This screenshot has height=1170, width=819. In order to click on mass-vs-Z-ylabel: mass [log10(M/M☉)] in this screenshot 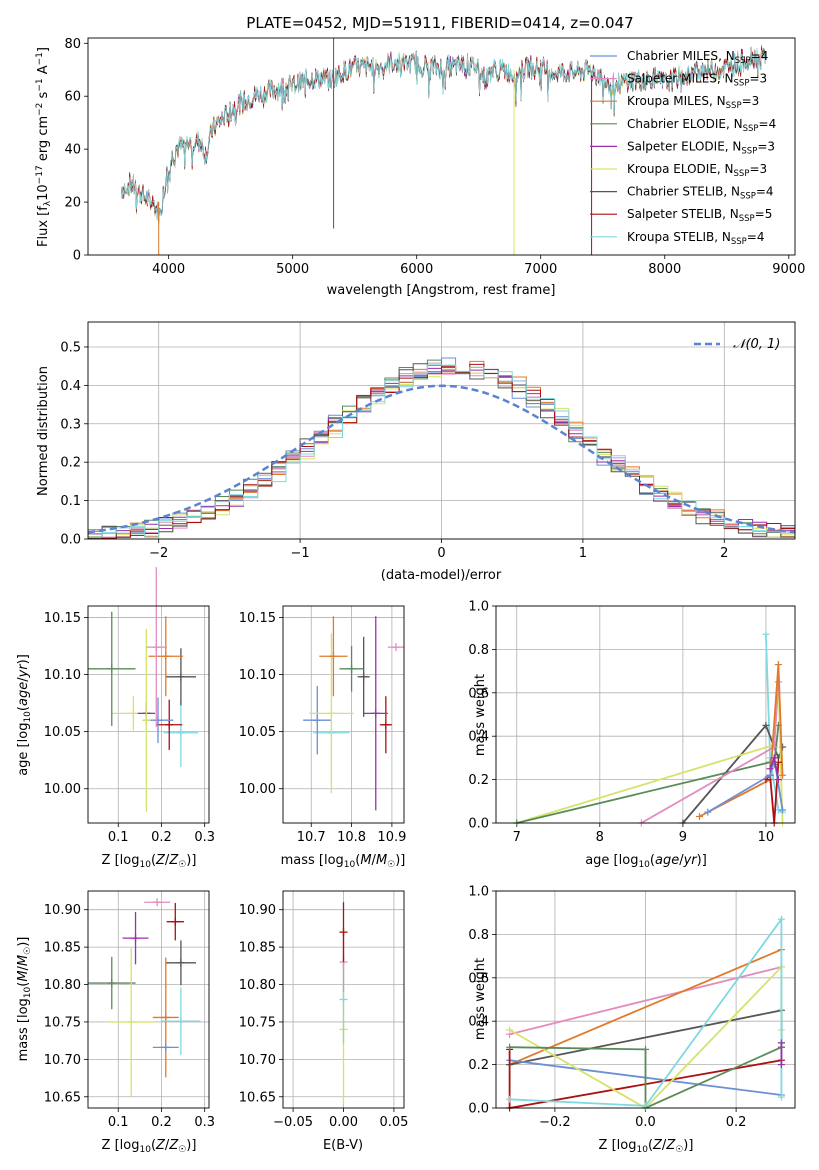, I will do `click(24, 999)`.